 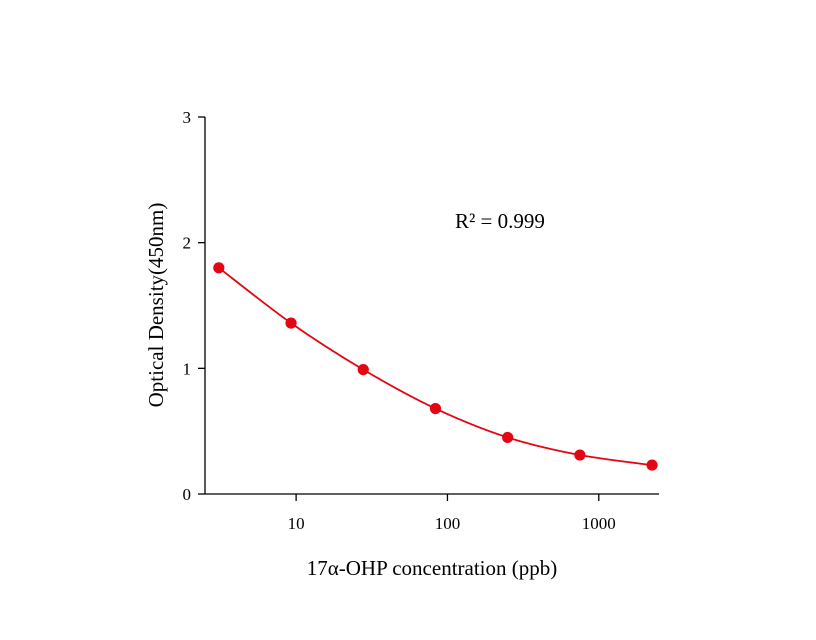 I want to click on x-tick-label: 1000, so click(x=599, y=523).